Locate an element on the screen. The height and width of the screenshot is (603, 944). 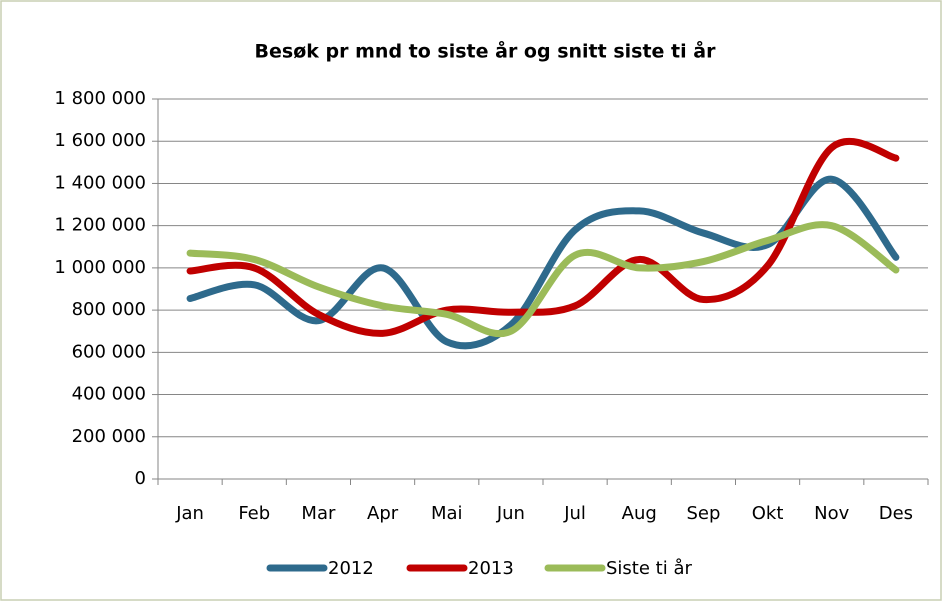
y-tick-label: 1 200 000 is located at coordinates (100, 225).